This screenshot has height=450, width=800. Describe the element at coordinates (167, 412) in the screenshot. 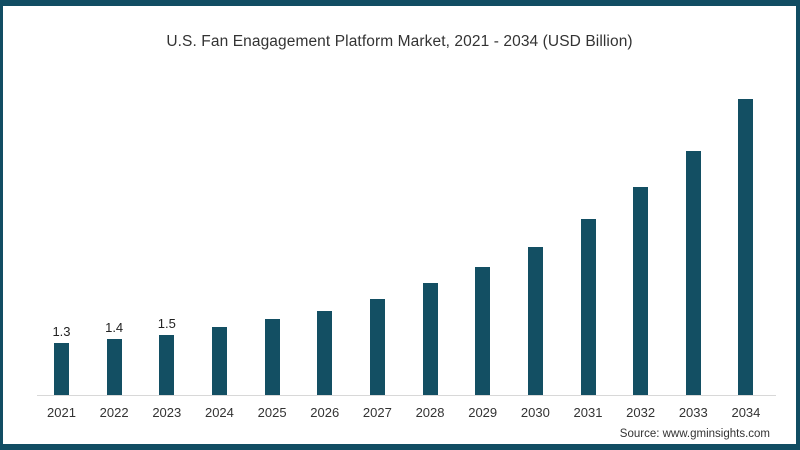

I see `x-tick-label-2023: 2023` at that location.